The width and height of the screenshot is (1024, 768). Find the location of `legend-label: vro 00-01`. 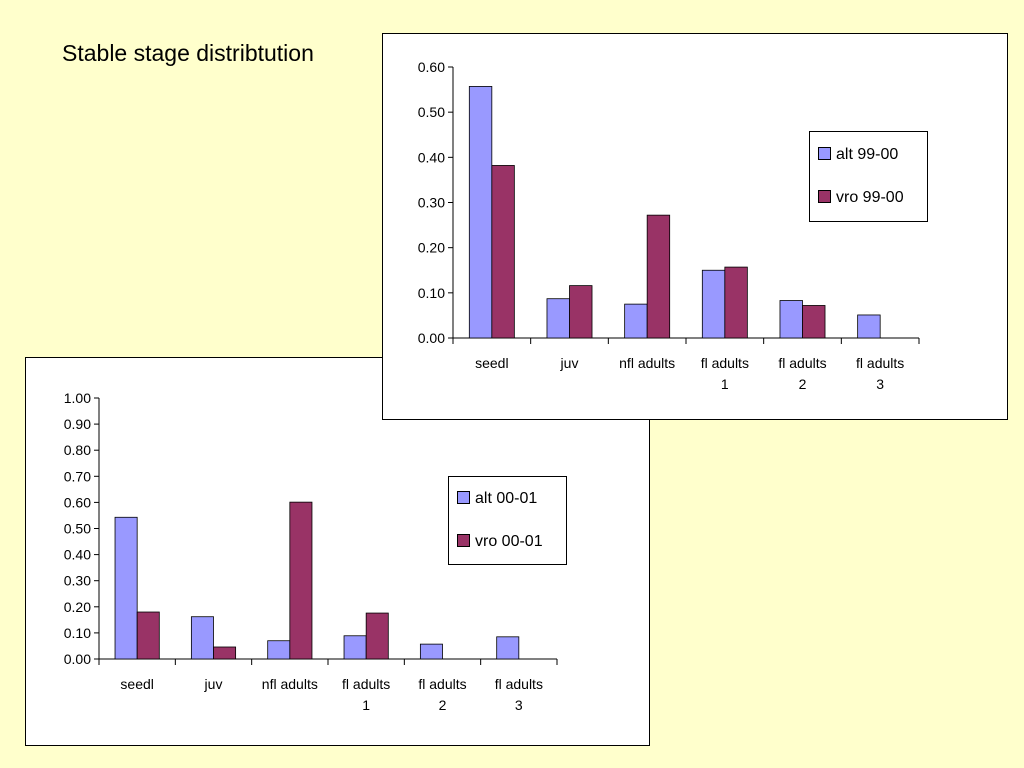

legend-label: vro 00-01 is located at coordinates (509, 541).